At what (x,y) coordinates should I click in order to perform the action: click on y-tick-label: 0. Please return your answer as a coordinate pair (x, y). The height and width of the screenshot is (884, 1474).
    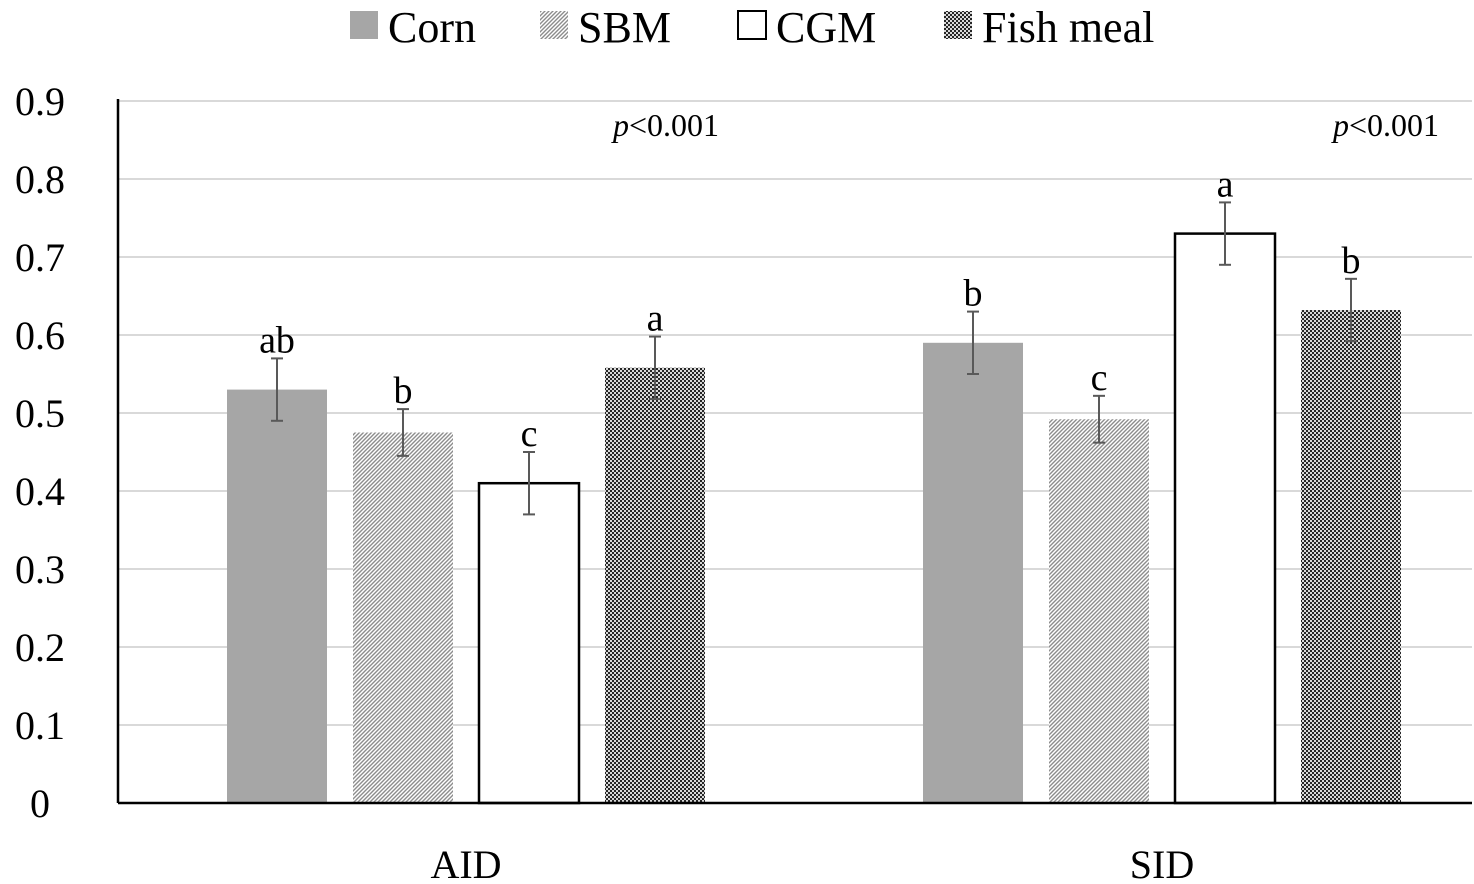
    Looking at the image, I should click on (40, 803).